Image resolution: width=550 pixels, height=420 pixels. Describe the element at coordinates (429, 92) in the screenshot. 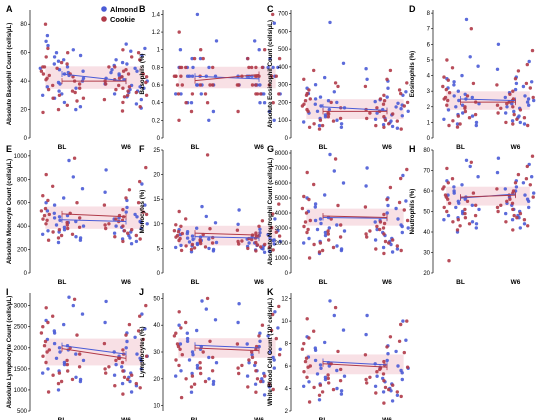

I see `y-tick-label: 3` at that location.